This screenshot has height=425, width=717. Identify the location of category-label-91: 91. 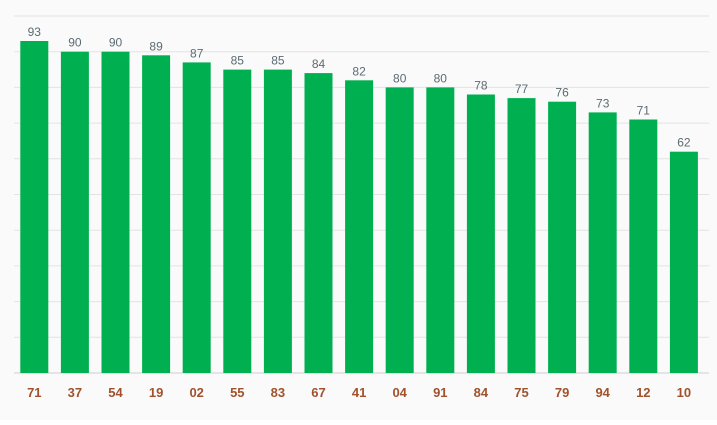
(440, 392).